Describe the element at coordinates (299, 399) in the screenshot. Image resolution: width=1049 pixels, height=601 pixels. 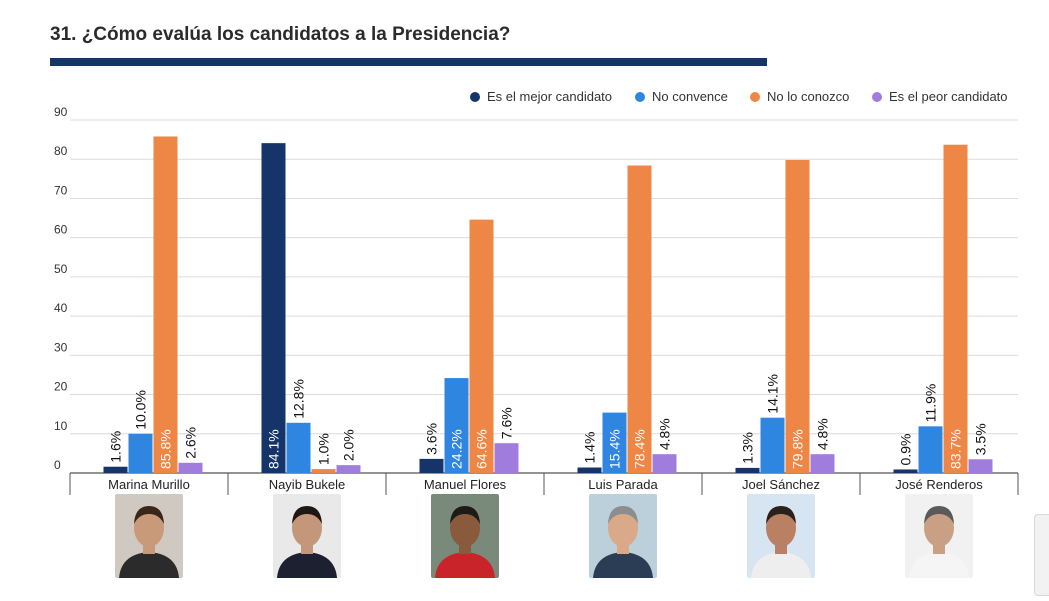
I see `data-label: 12.8%` at that location.